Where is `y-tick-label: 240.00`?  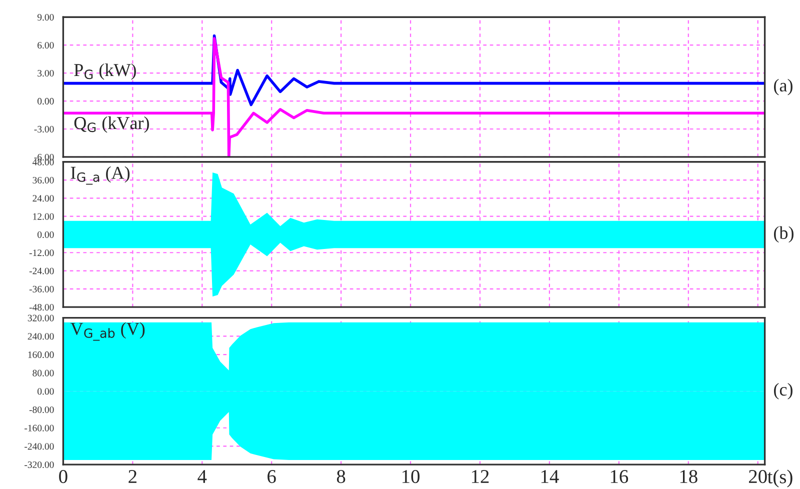 y-tick-label: 240.00 is located at coordinates (41, 336).